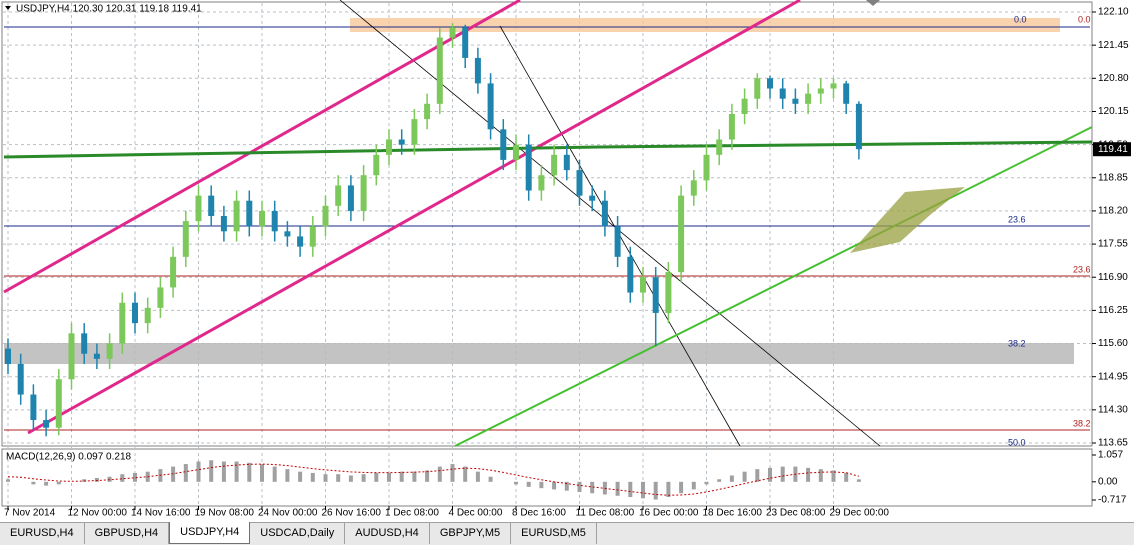 The image size is (1134, 545). Describe the element at coordinates (288, 513) in the screenshot. I see `x-tick-label: 24 Nov 00:00` at that location.